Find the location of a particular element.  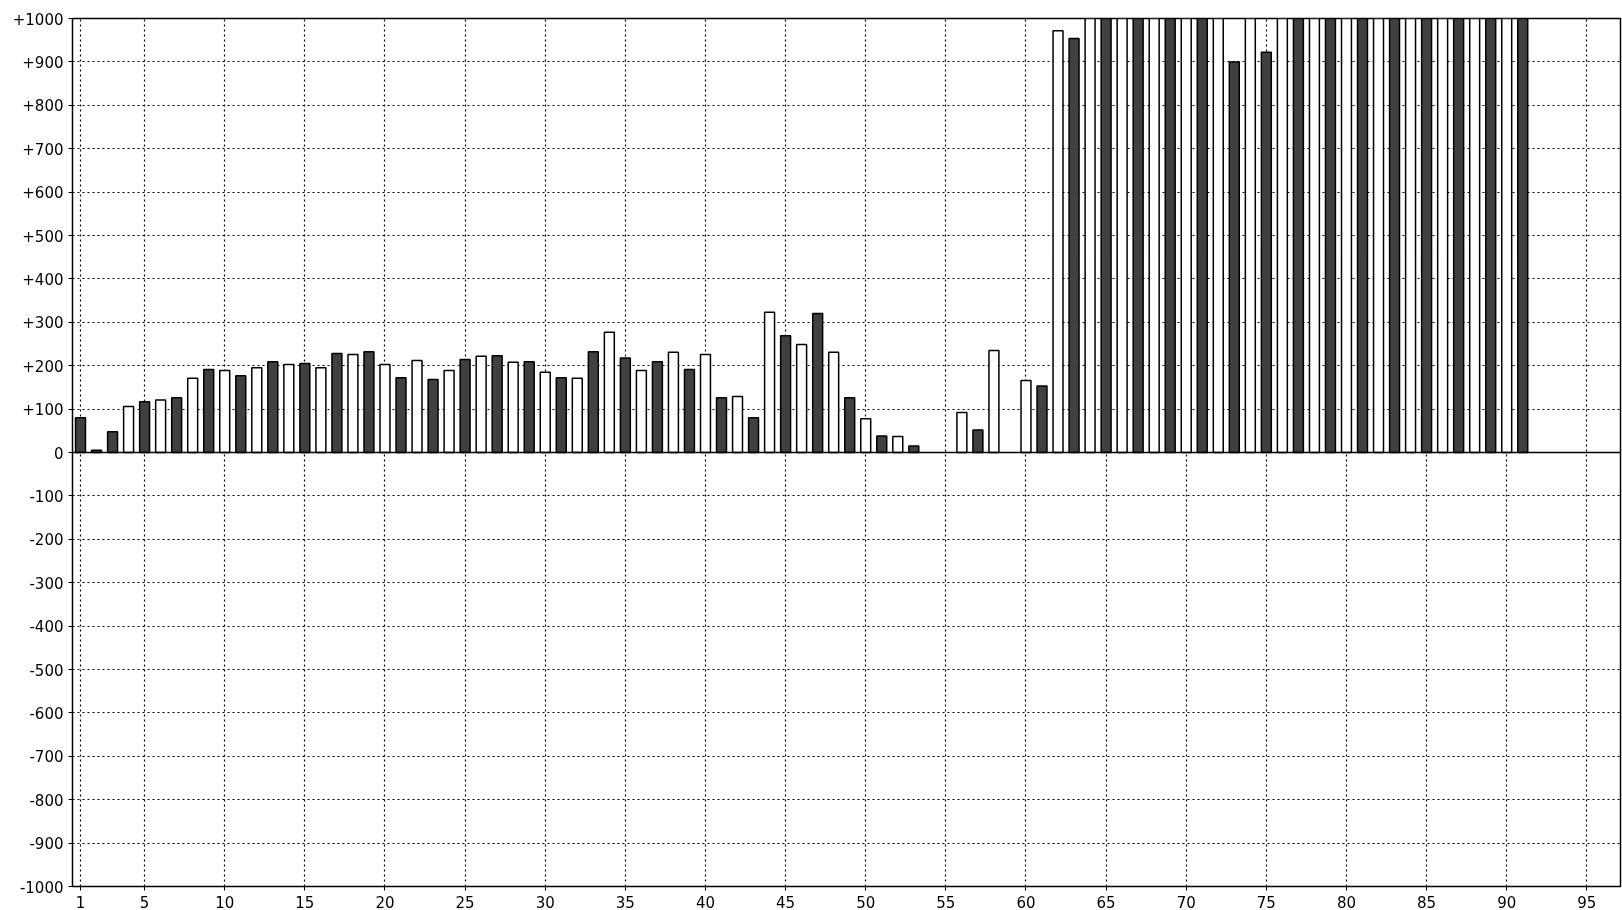

x-tick-label: 85 is located at coordinates (1427, 901).